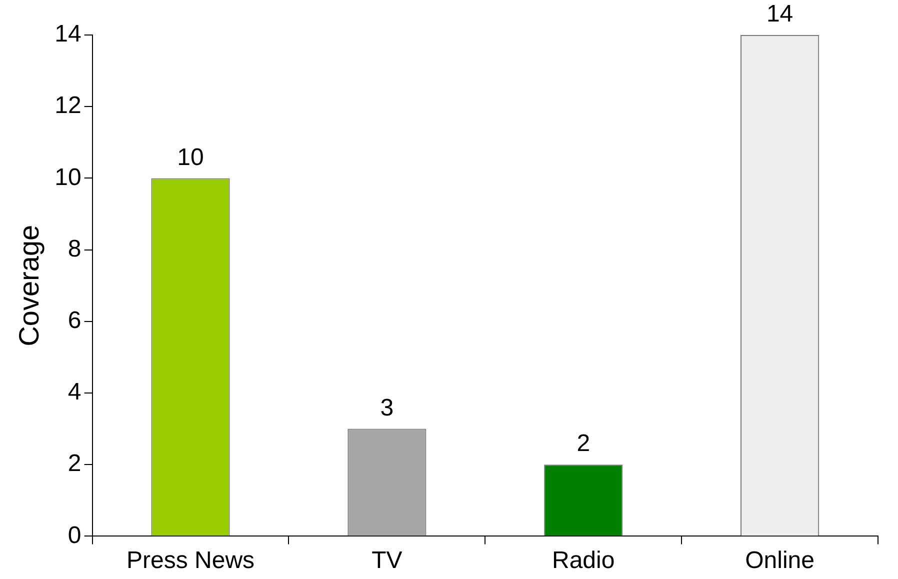 The width and height of the screenshot is (898, 579). What do you see at coordinates (75, 320) in the screenshot?
I see `y-tick-label: 6` at bounding box center [75, 320].